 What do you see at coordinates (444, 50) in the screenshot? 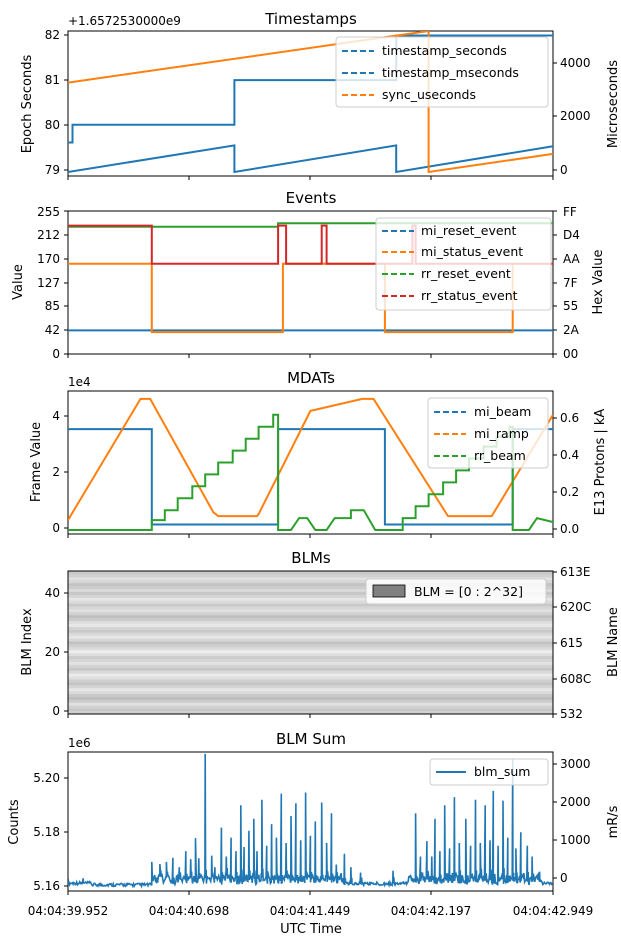
I see `legend-label: timestamp_seconds` at bounding box center [444, 50].